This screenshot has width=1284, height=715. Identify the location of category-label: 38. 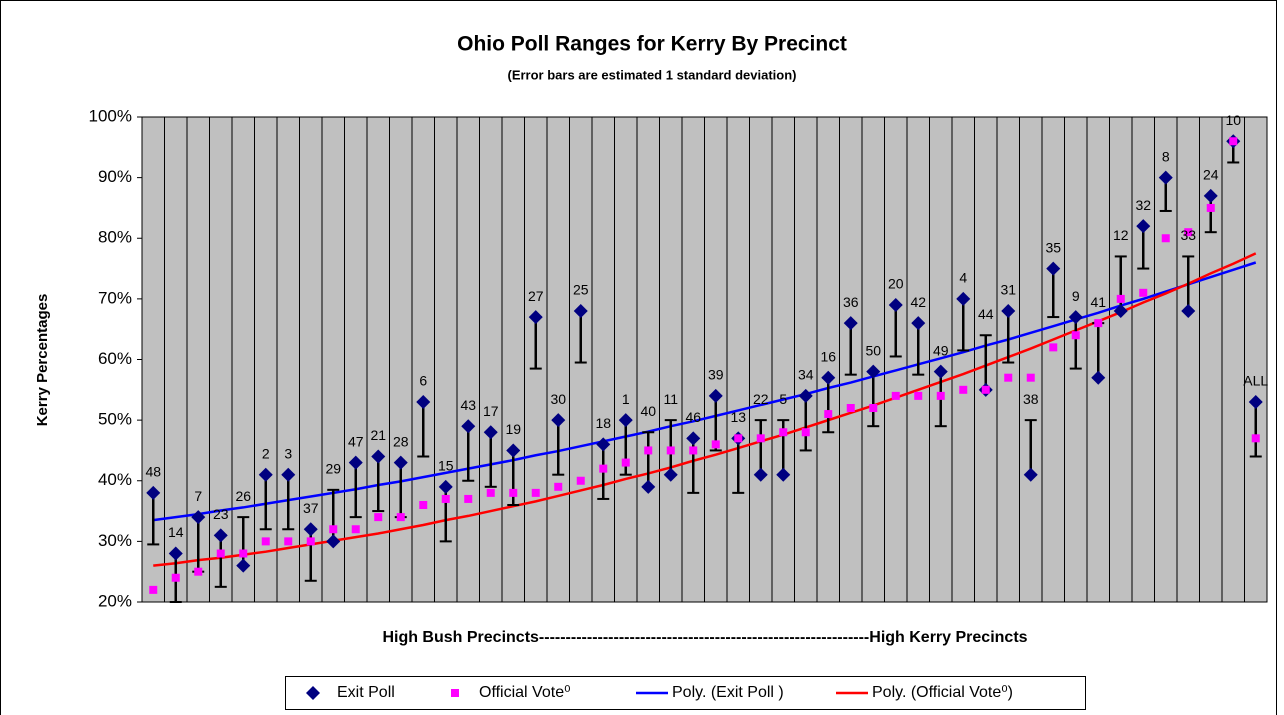
(1031, 399).